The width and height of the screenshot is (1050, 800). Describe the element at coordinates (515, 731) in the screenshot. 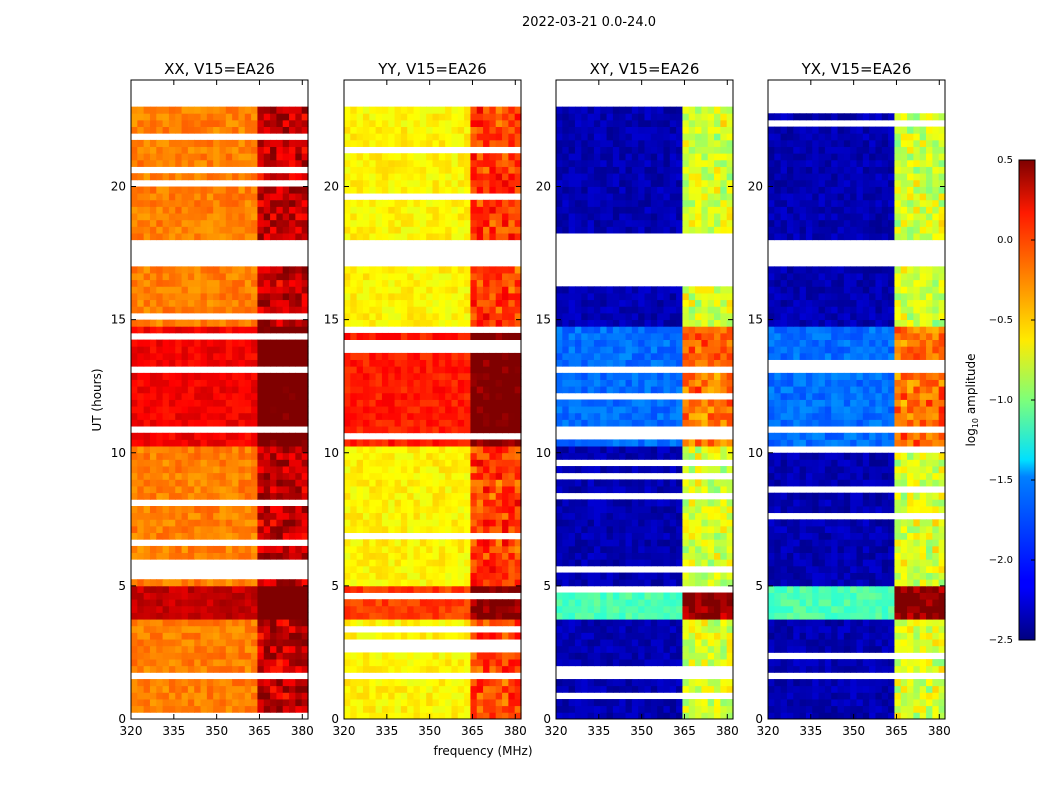

I see `x-tick-label: 380` at that location.